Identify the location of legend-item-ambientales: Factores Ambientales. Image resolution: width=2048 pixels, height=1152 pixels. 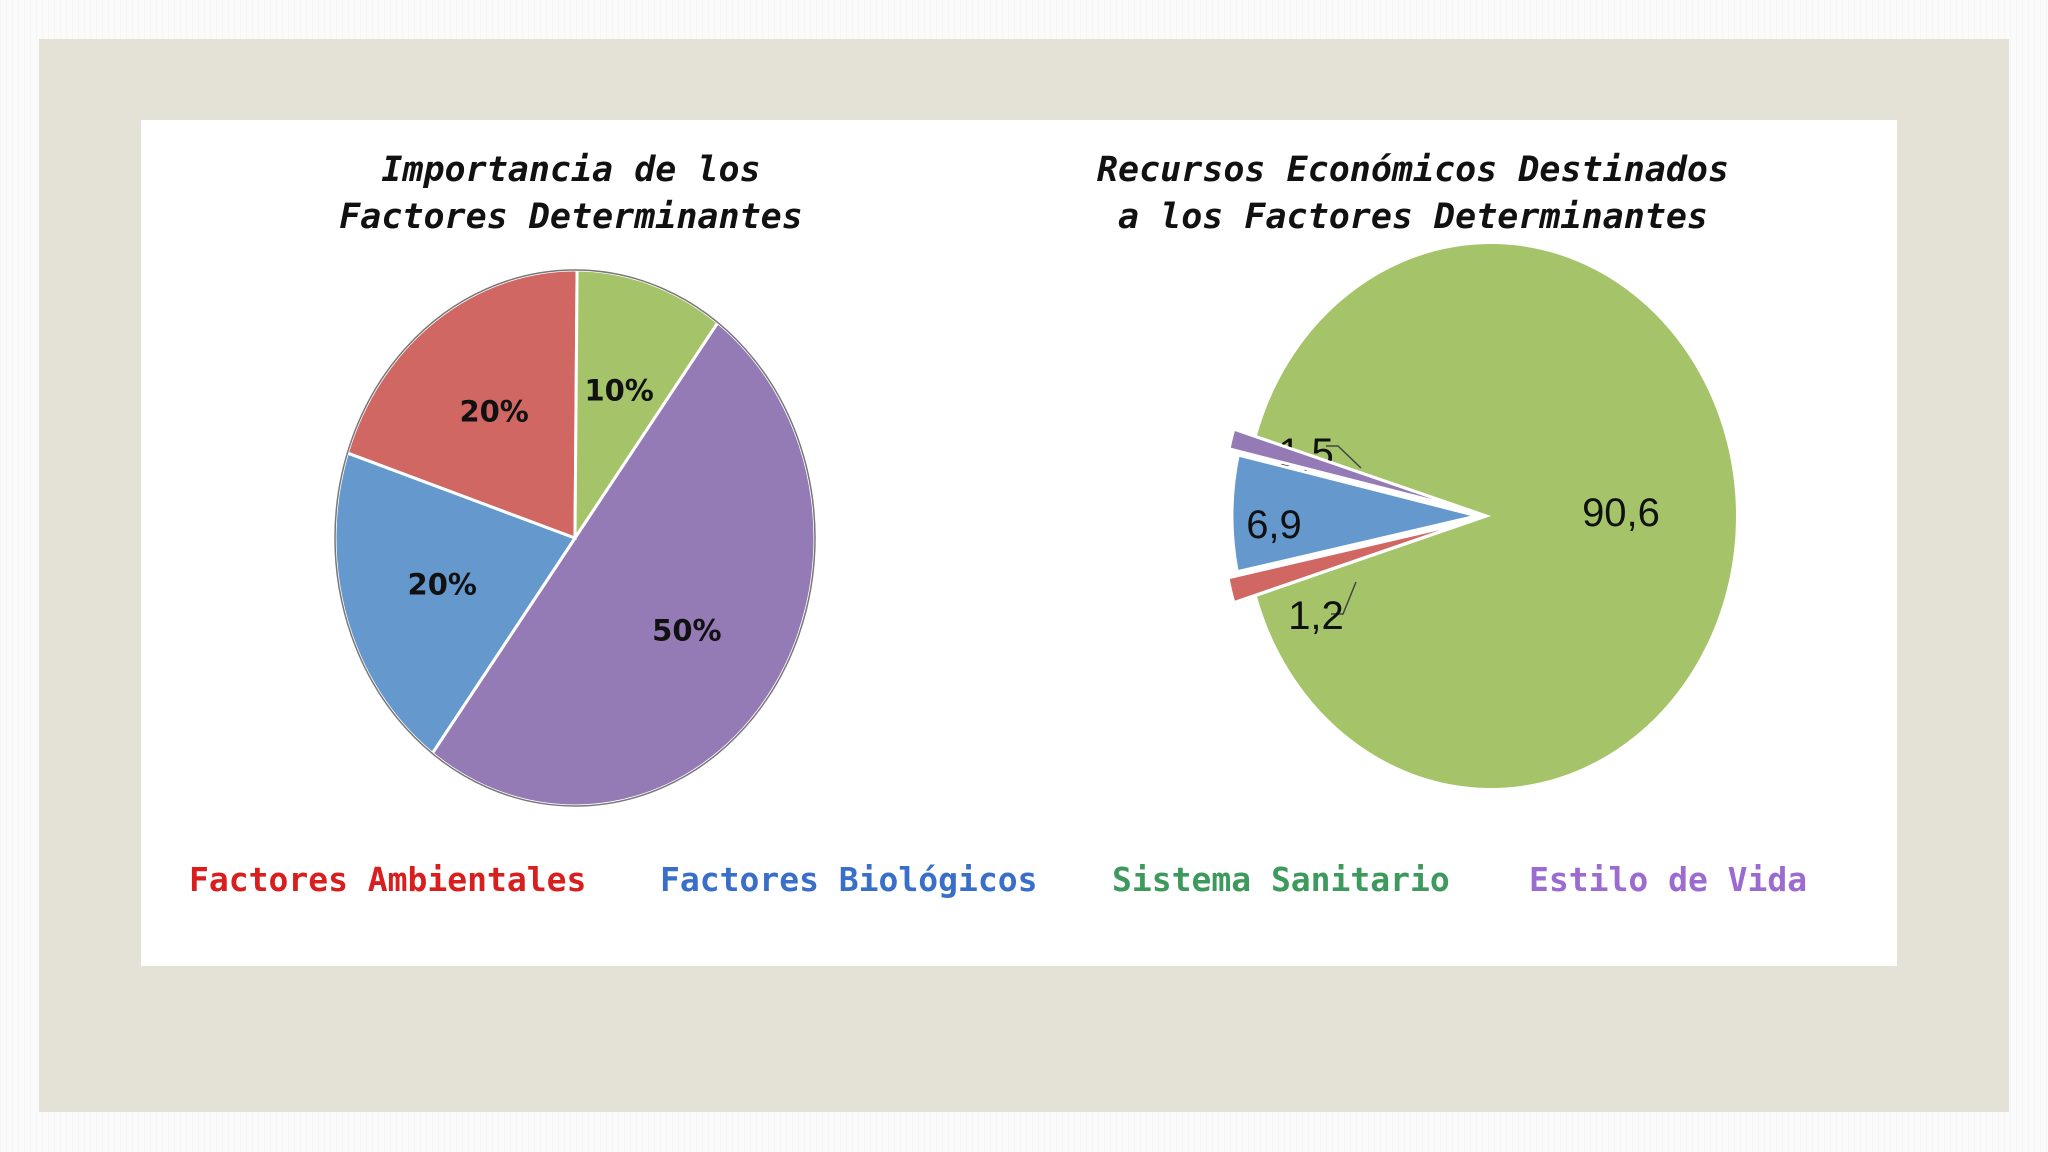
(387, 879).